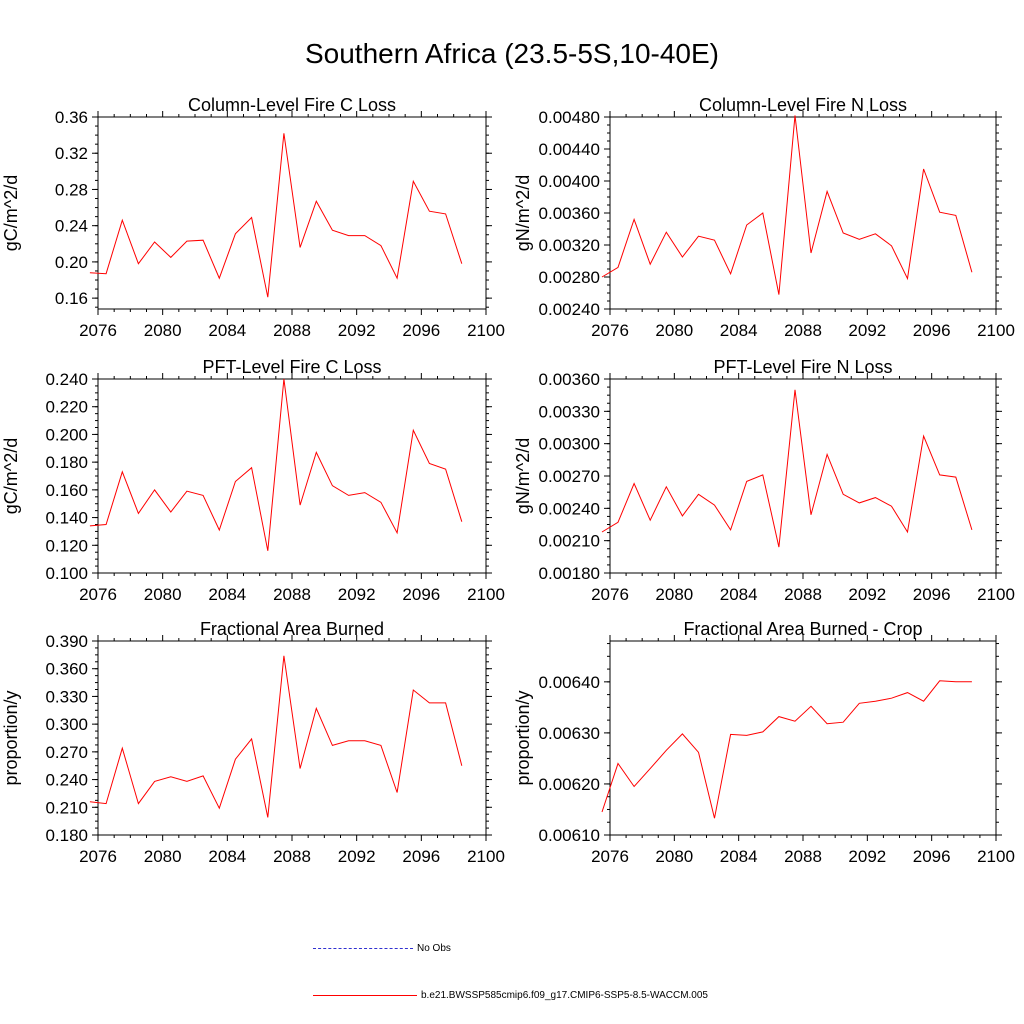 The height and width of the screenshot is (1024, 1024). I want to click on legend-item-no-obs: No Obs, so click(382, 948).